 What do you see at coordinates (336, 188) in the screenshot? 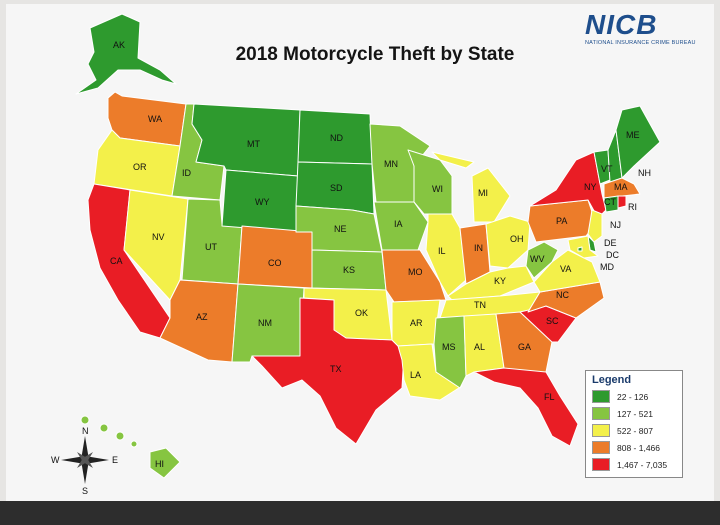
I see `state-label-SD: SD` at bounding box center [336, 188].